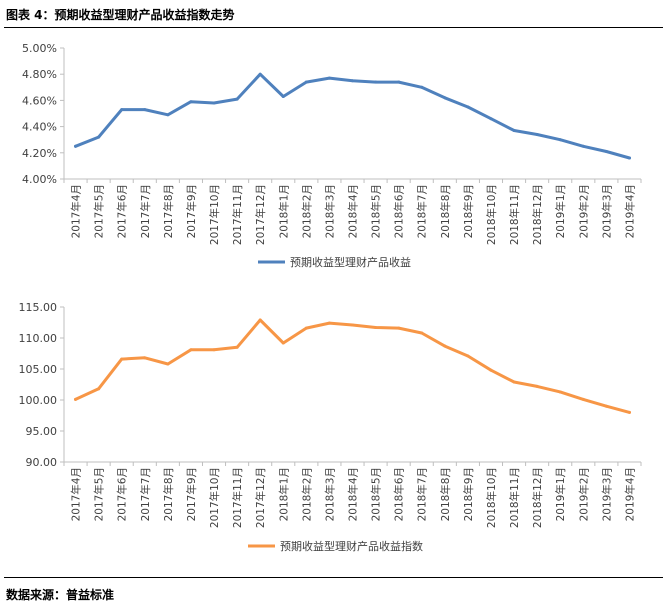 This screenshot has height=611, width=667. Describe the element at coordinates (214, 497) in the screenshot. I see `x-tick-label: 2017年10月` at that location.